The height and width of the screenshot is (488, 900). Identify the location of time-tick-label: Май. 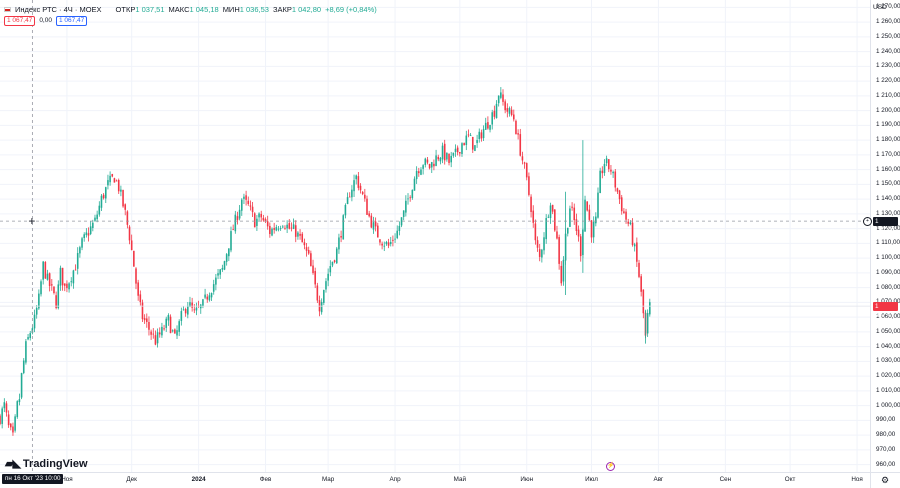
(459, 479).